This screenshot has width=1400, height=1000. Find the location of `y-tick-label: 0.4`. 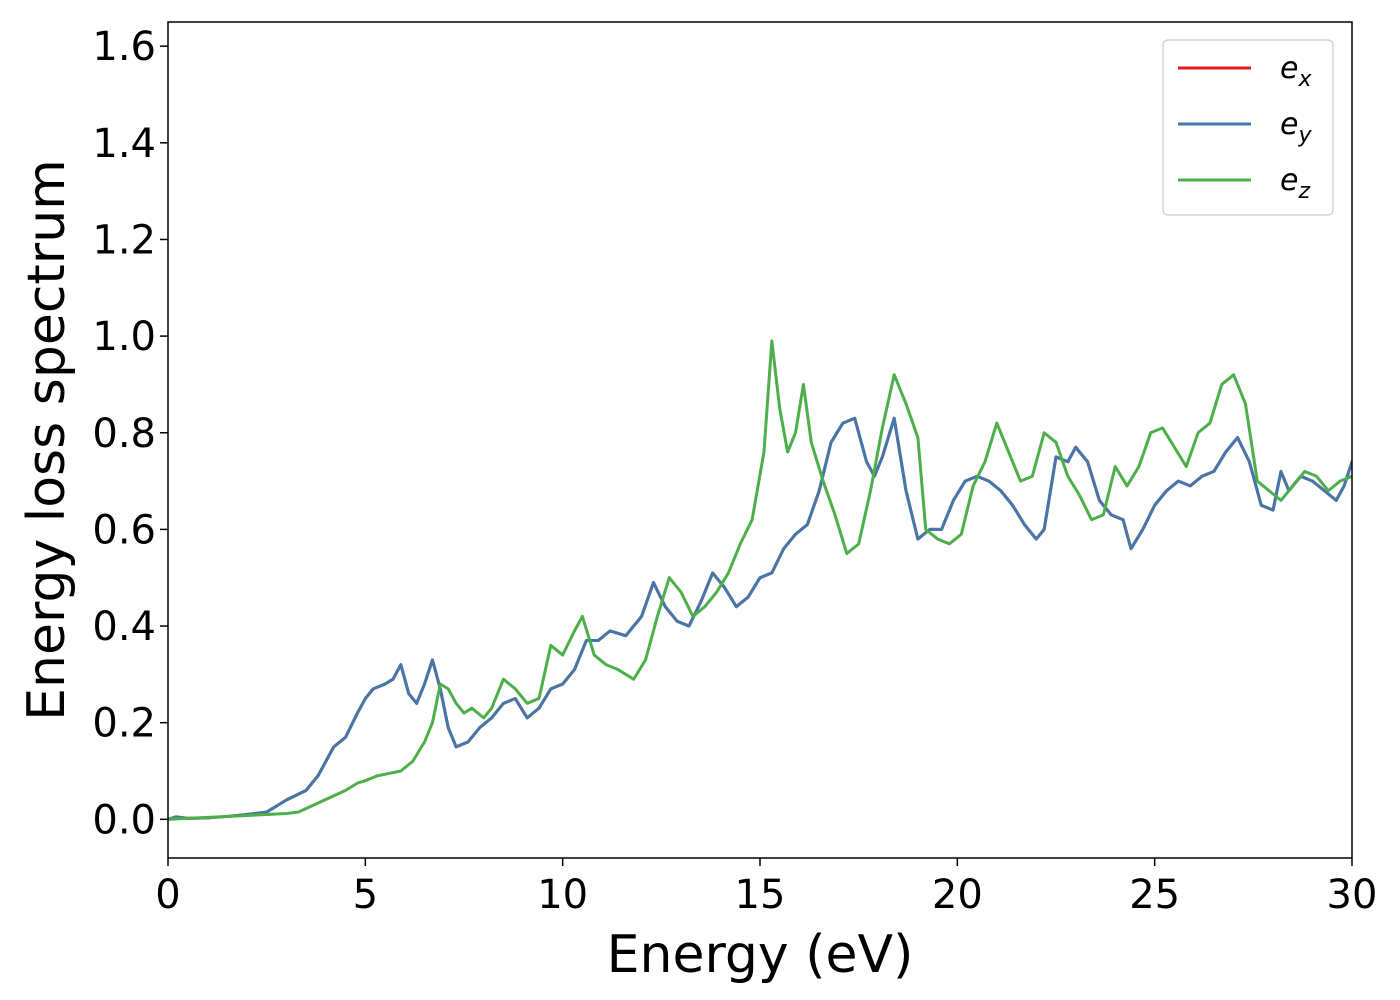

y-tick-label: 0.4 is located at coordinates (124, 627).